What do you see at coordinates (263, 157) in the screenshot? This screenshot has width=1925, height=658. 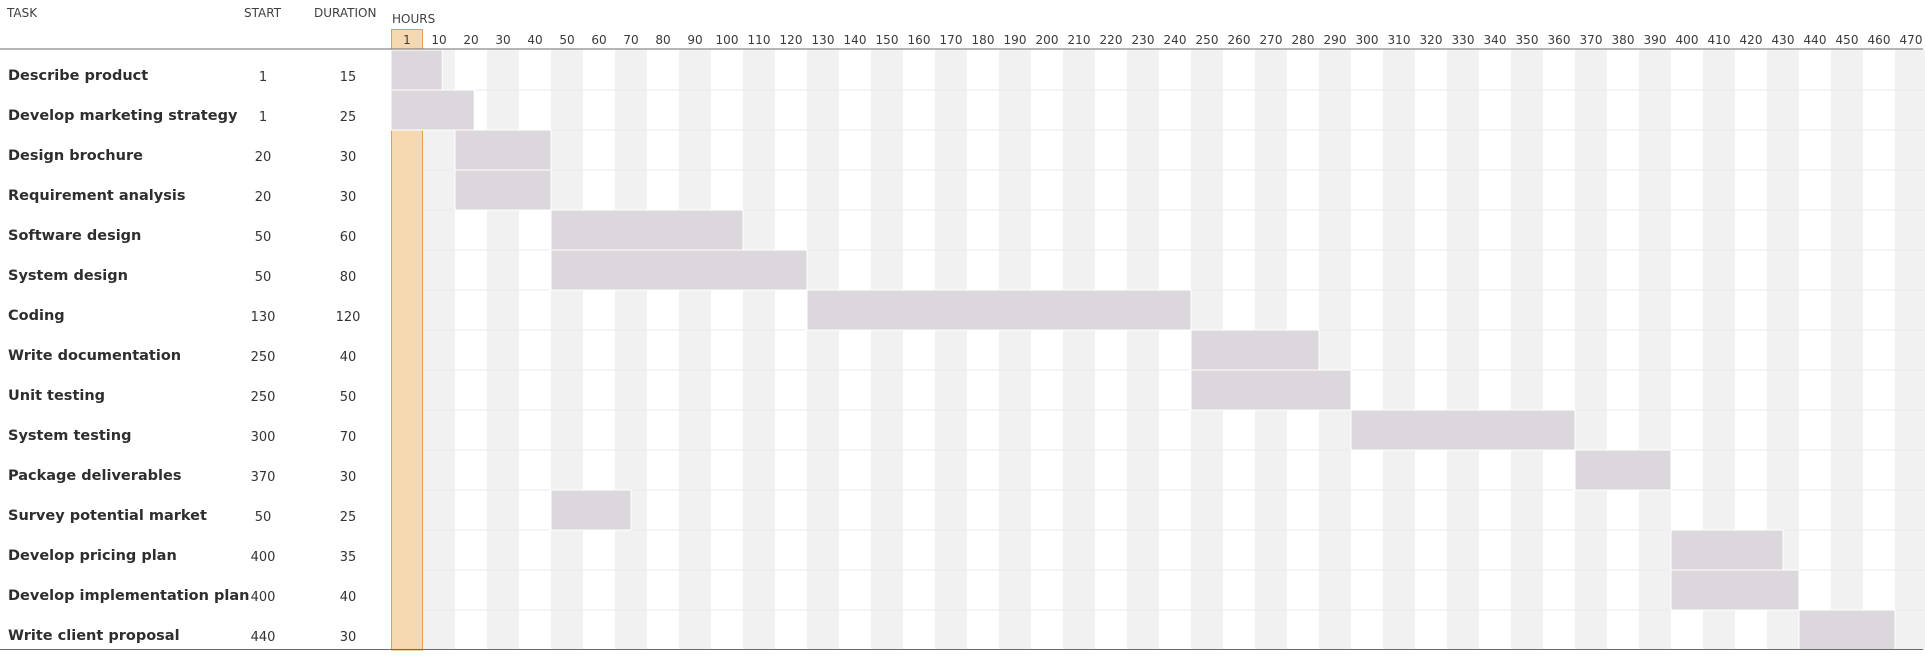 I see `task-start: 20` at bounding box center [263, 157].